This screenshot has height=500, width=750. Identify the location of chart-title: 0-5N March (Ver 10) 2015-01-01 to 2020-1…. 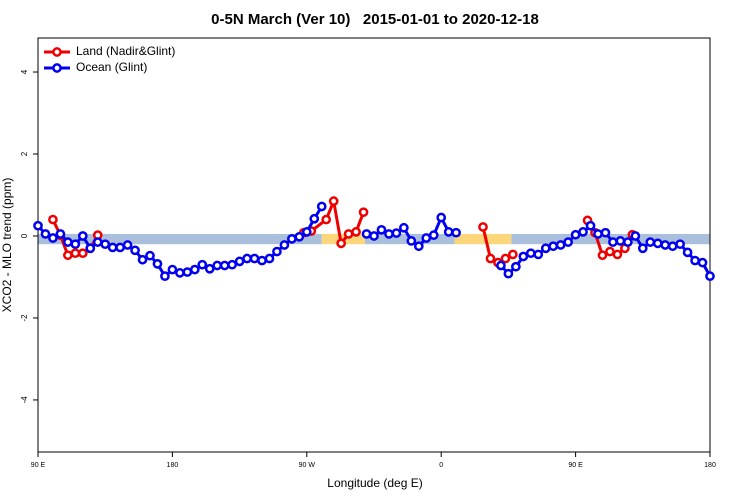
(375, 19).